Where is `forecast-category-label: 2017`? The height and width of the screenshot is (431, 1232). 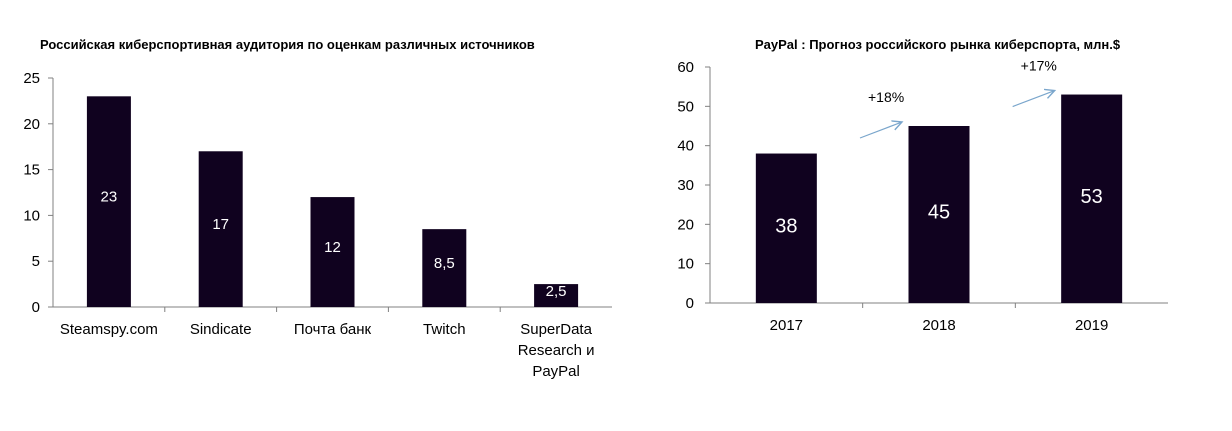
forecast-category-label: 2017 is located at coordinates (786, 325).